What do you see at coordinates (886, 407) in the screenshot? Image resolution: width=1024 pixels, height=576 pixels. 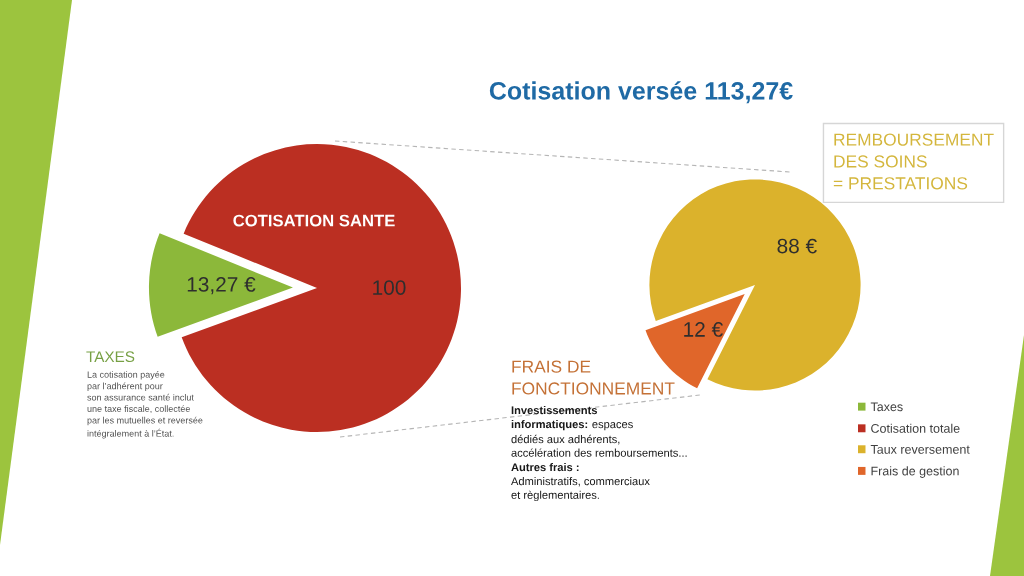 I see `legend-label: Taxes` at bounding box center [886, 407].